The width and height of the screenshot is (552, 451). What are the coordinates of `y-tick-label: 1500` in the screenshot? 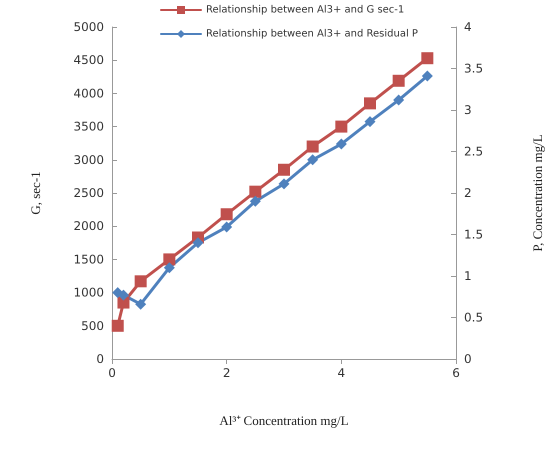 It's located at (88, 259).